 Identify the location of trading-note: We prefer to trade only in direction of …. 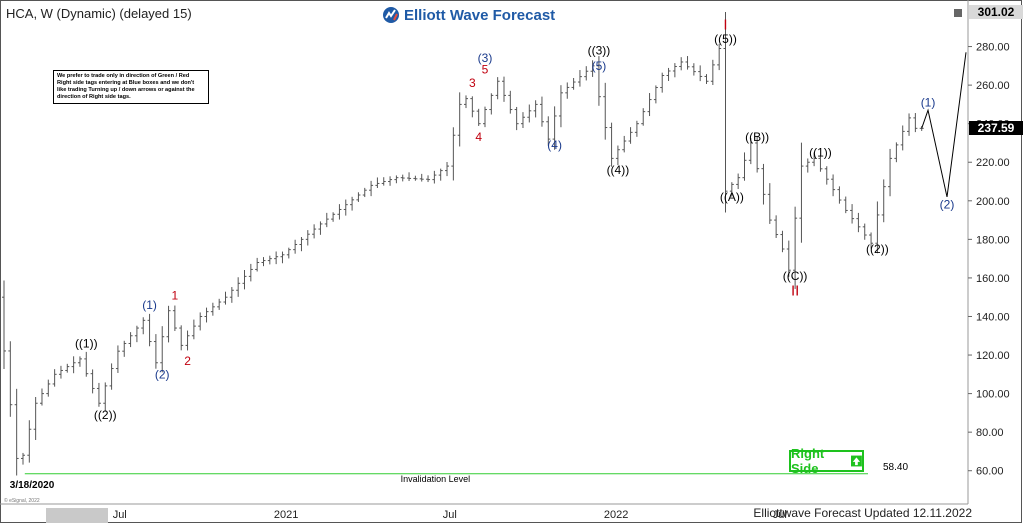
(131, 87).